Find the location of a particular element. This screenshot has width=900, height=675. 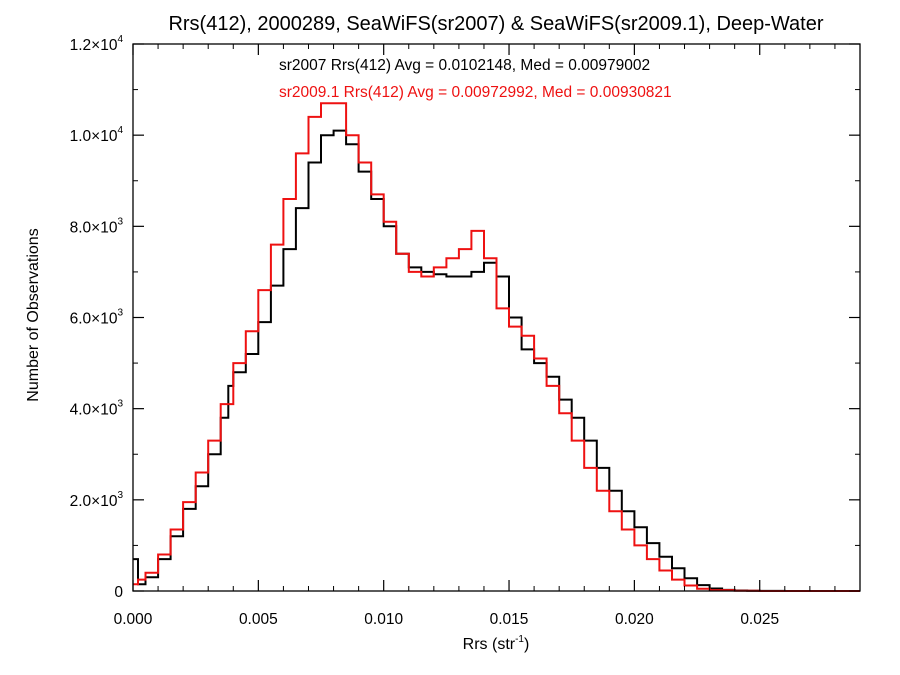

y-tick-label: 1.0×10⁴ is located at coordinates (97, 135).